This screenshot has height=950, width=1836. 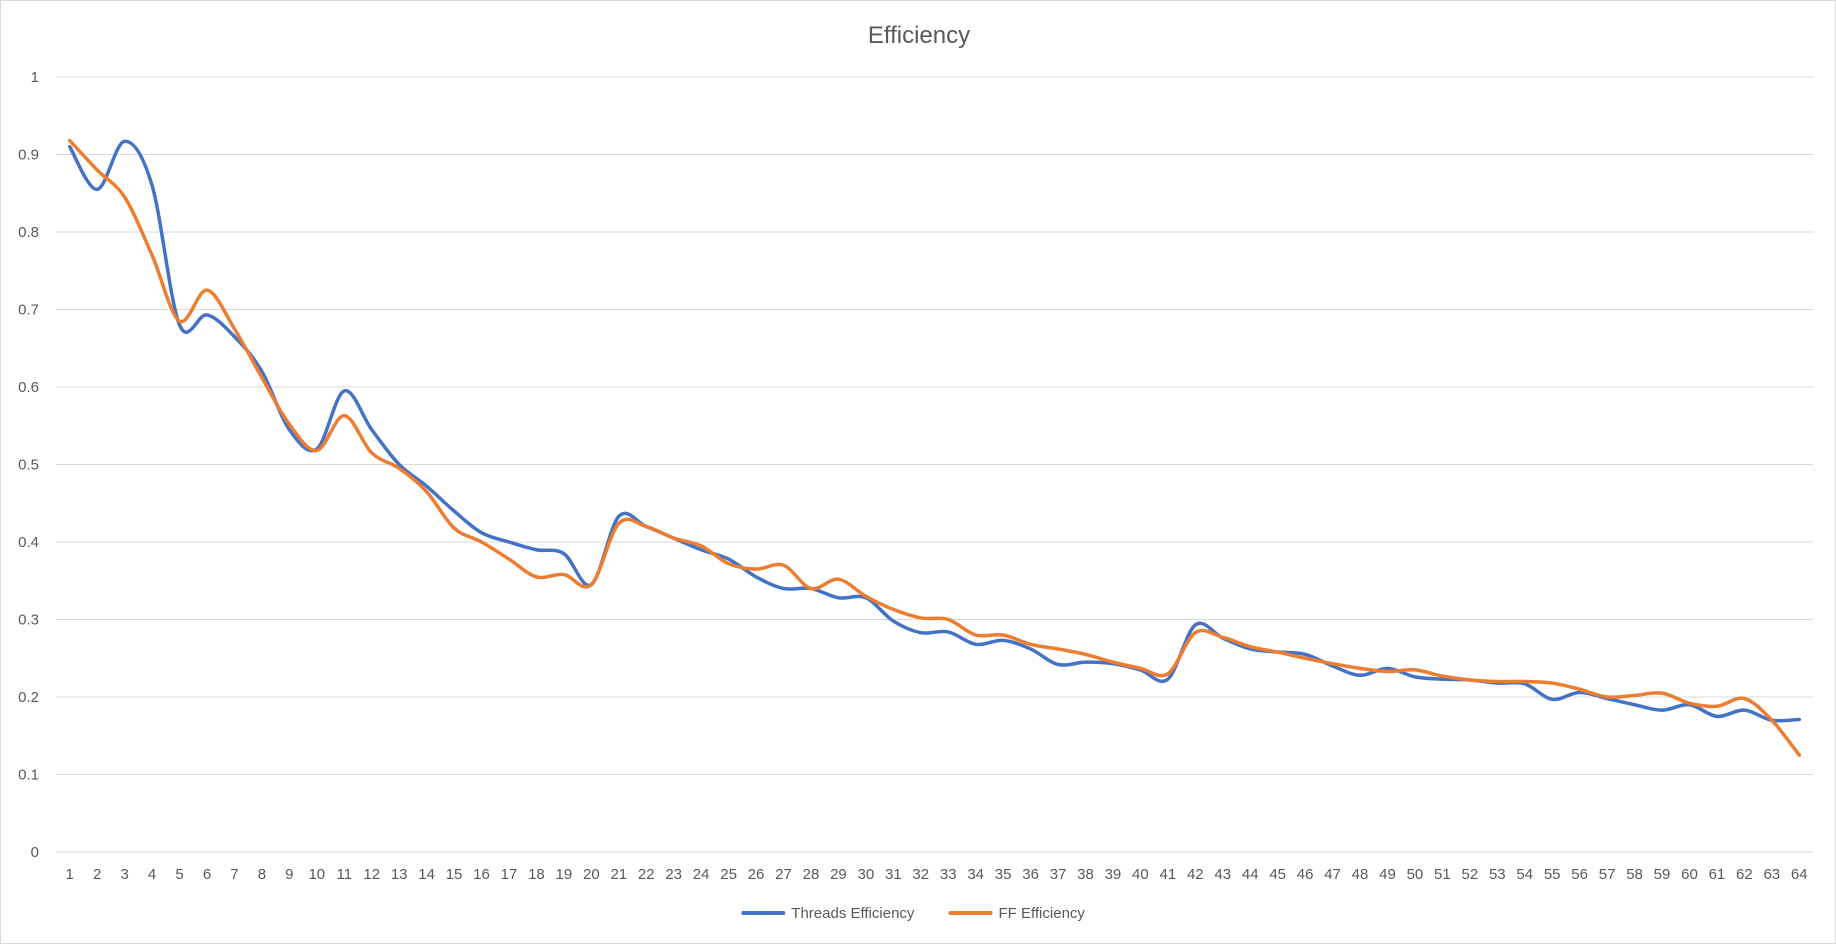 I want to click on y-tick-label: 0.4, so click(x=28, y=542).